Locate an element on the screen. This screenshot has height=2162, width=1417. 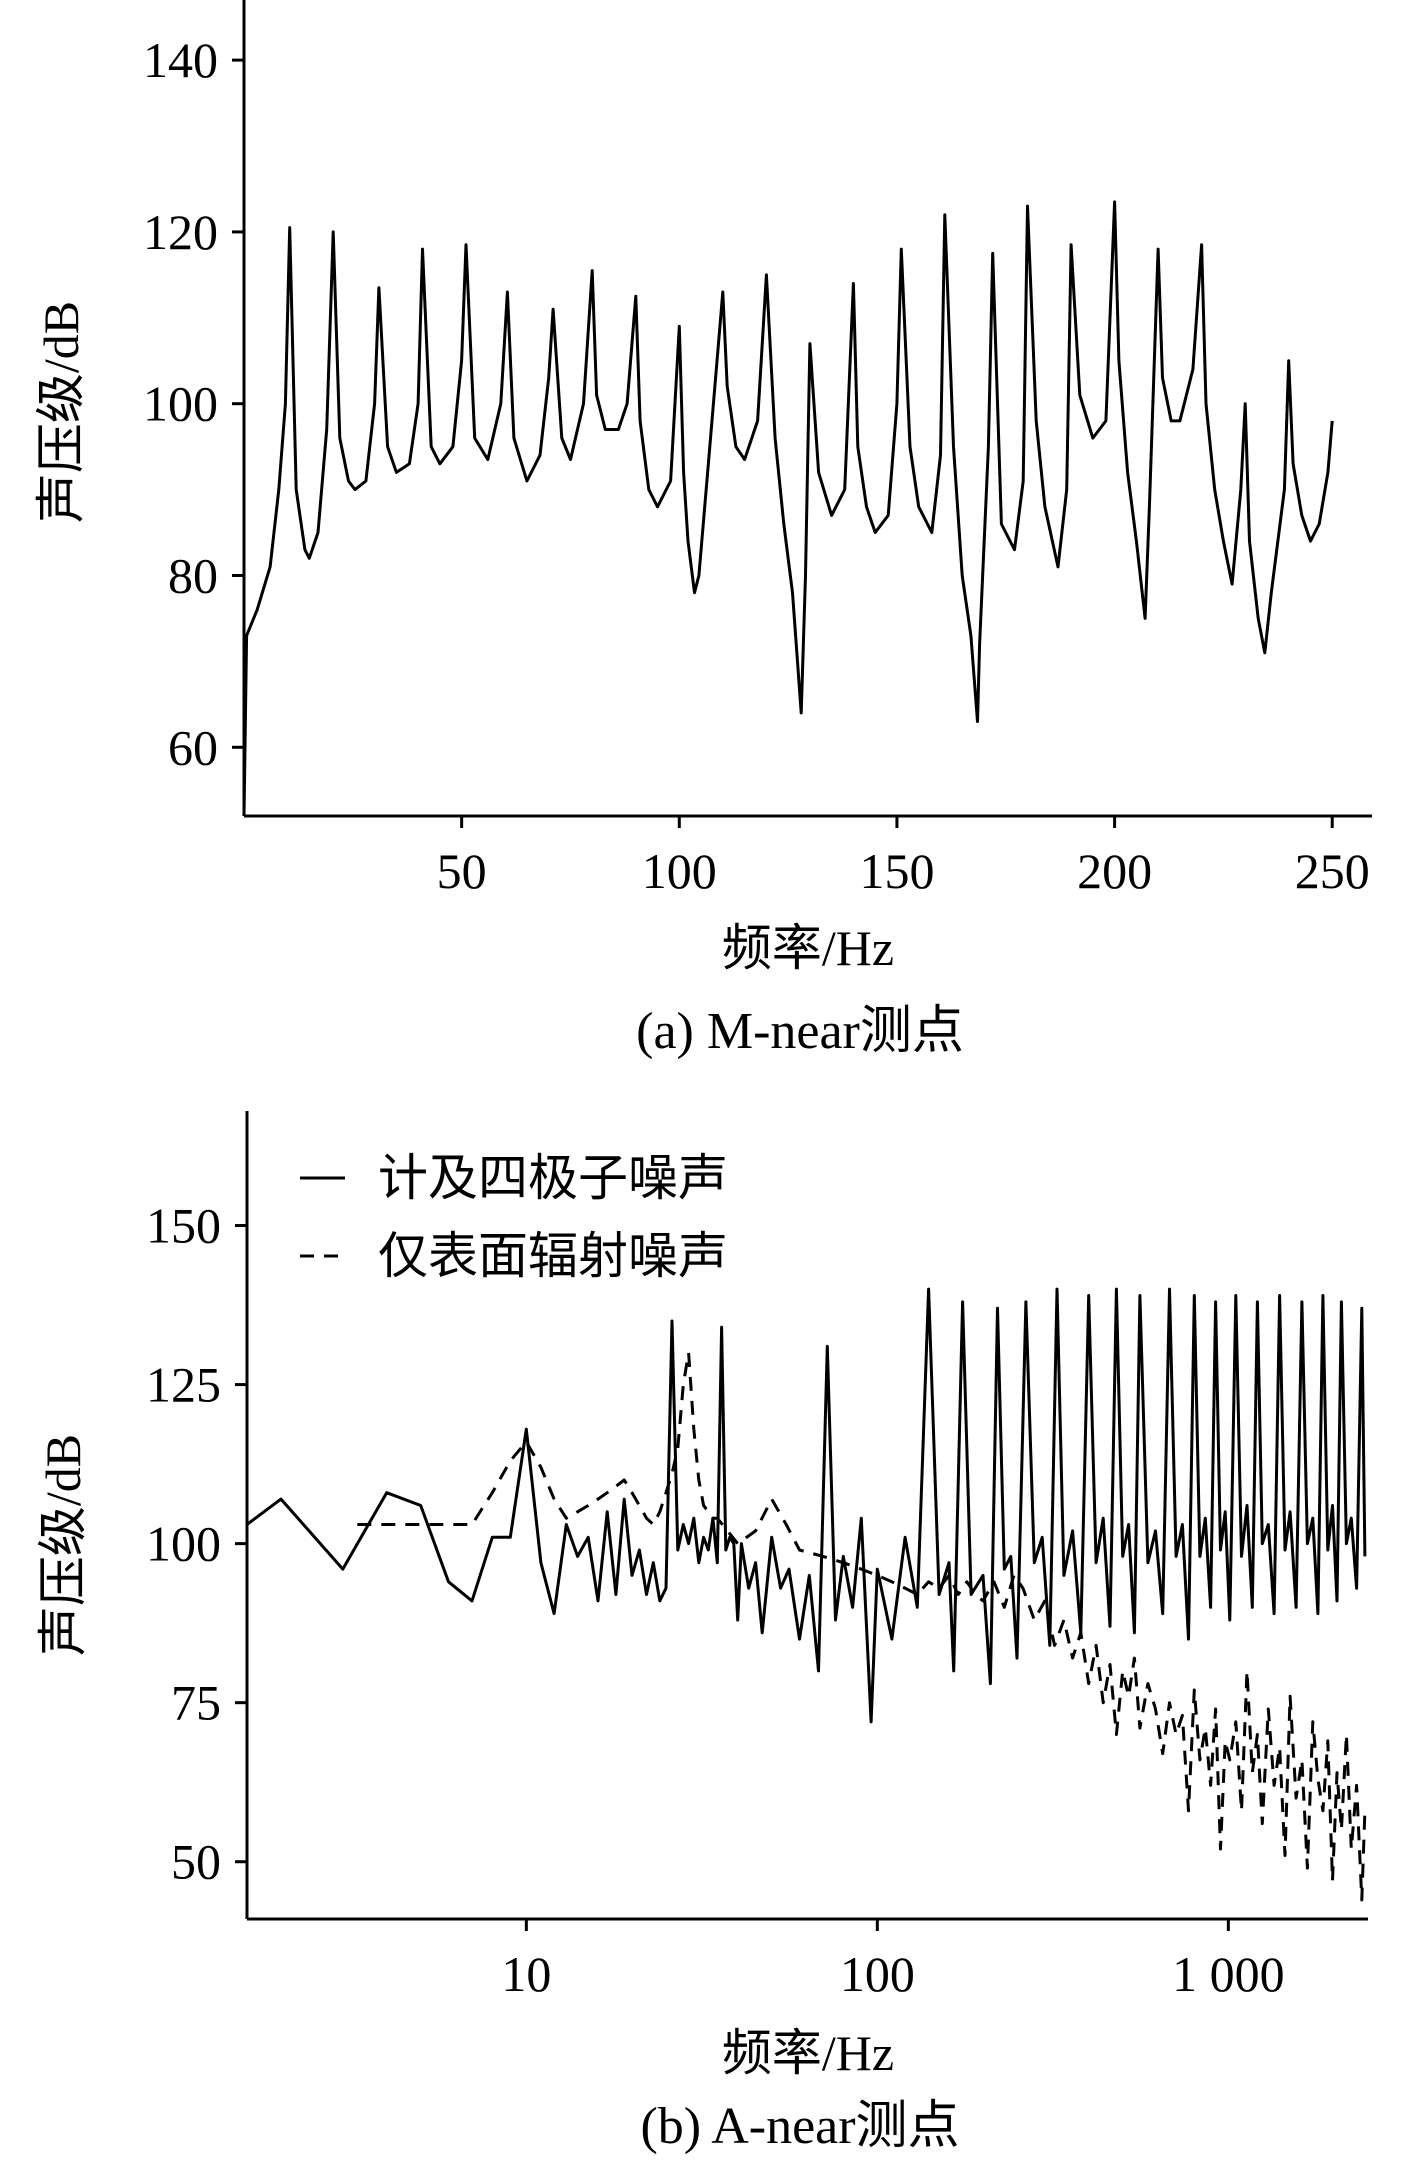
chart-caption: (a) M-near测点 is located at coordinates (800, 1031).